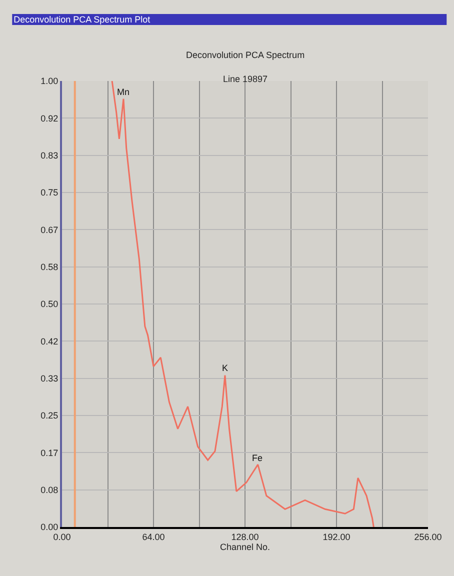  What do you see at coordinates (245, 547) in the screenshot?
I see `x-axis-title: Channel No.` at bounding box center [245, 547].